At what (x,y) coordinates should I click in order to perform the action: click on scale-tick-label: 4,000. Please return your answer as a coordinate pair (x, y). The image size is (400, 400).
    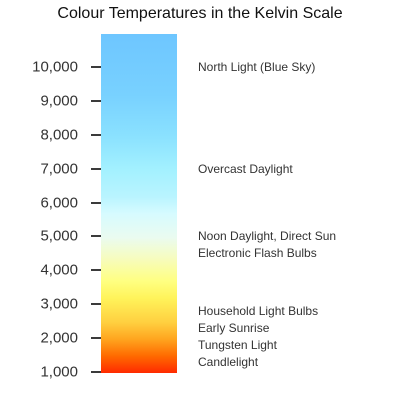
    Looking at the image, I should click on (59, 270).